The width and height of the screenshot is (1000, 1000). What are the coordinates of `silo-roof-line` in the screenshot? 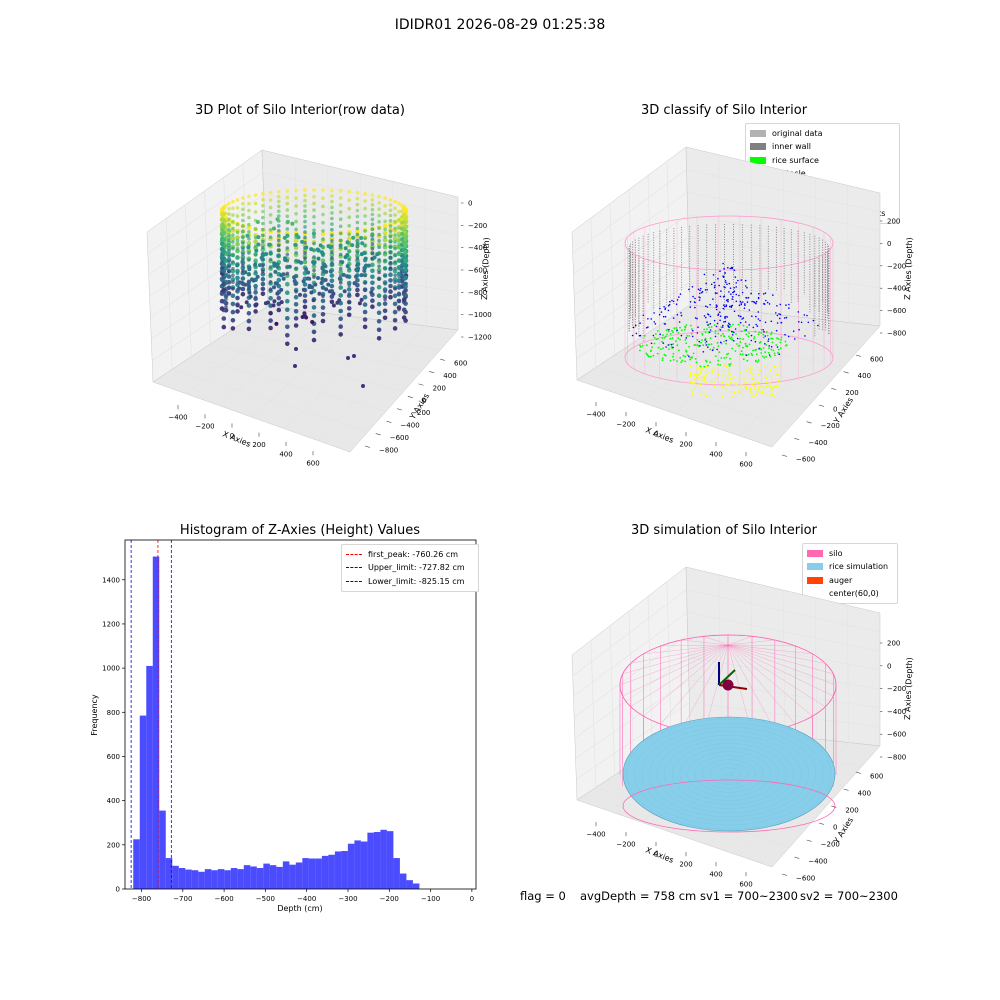 It's located at (705, 642).